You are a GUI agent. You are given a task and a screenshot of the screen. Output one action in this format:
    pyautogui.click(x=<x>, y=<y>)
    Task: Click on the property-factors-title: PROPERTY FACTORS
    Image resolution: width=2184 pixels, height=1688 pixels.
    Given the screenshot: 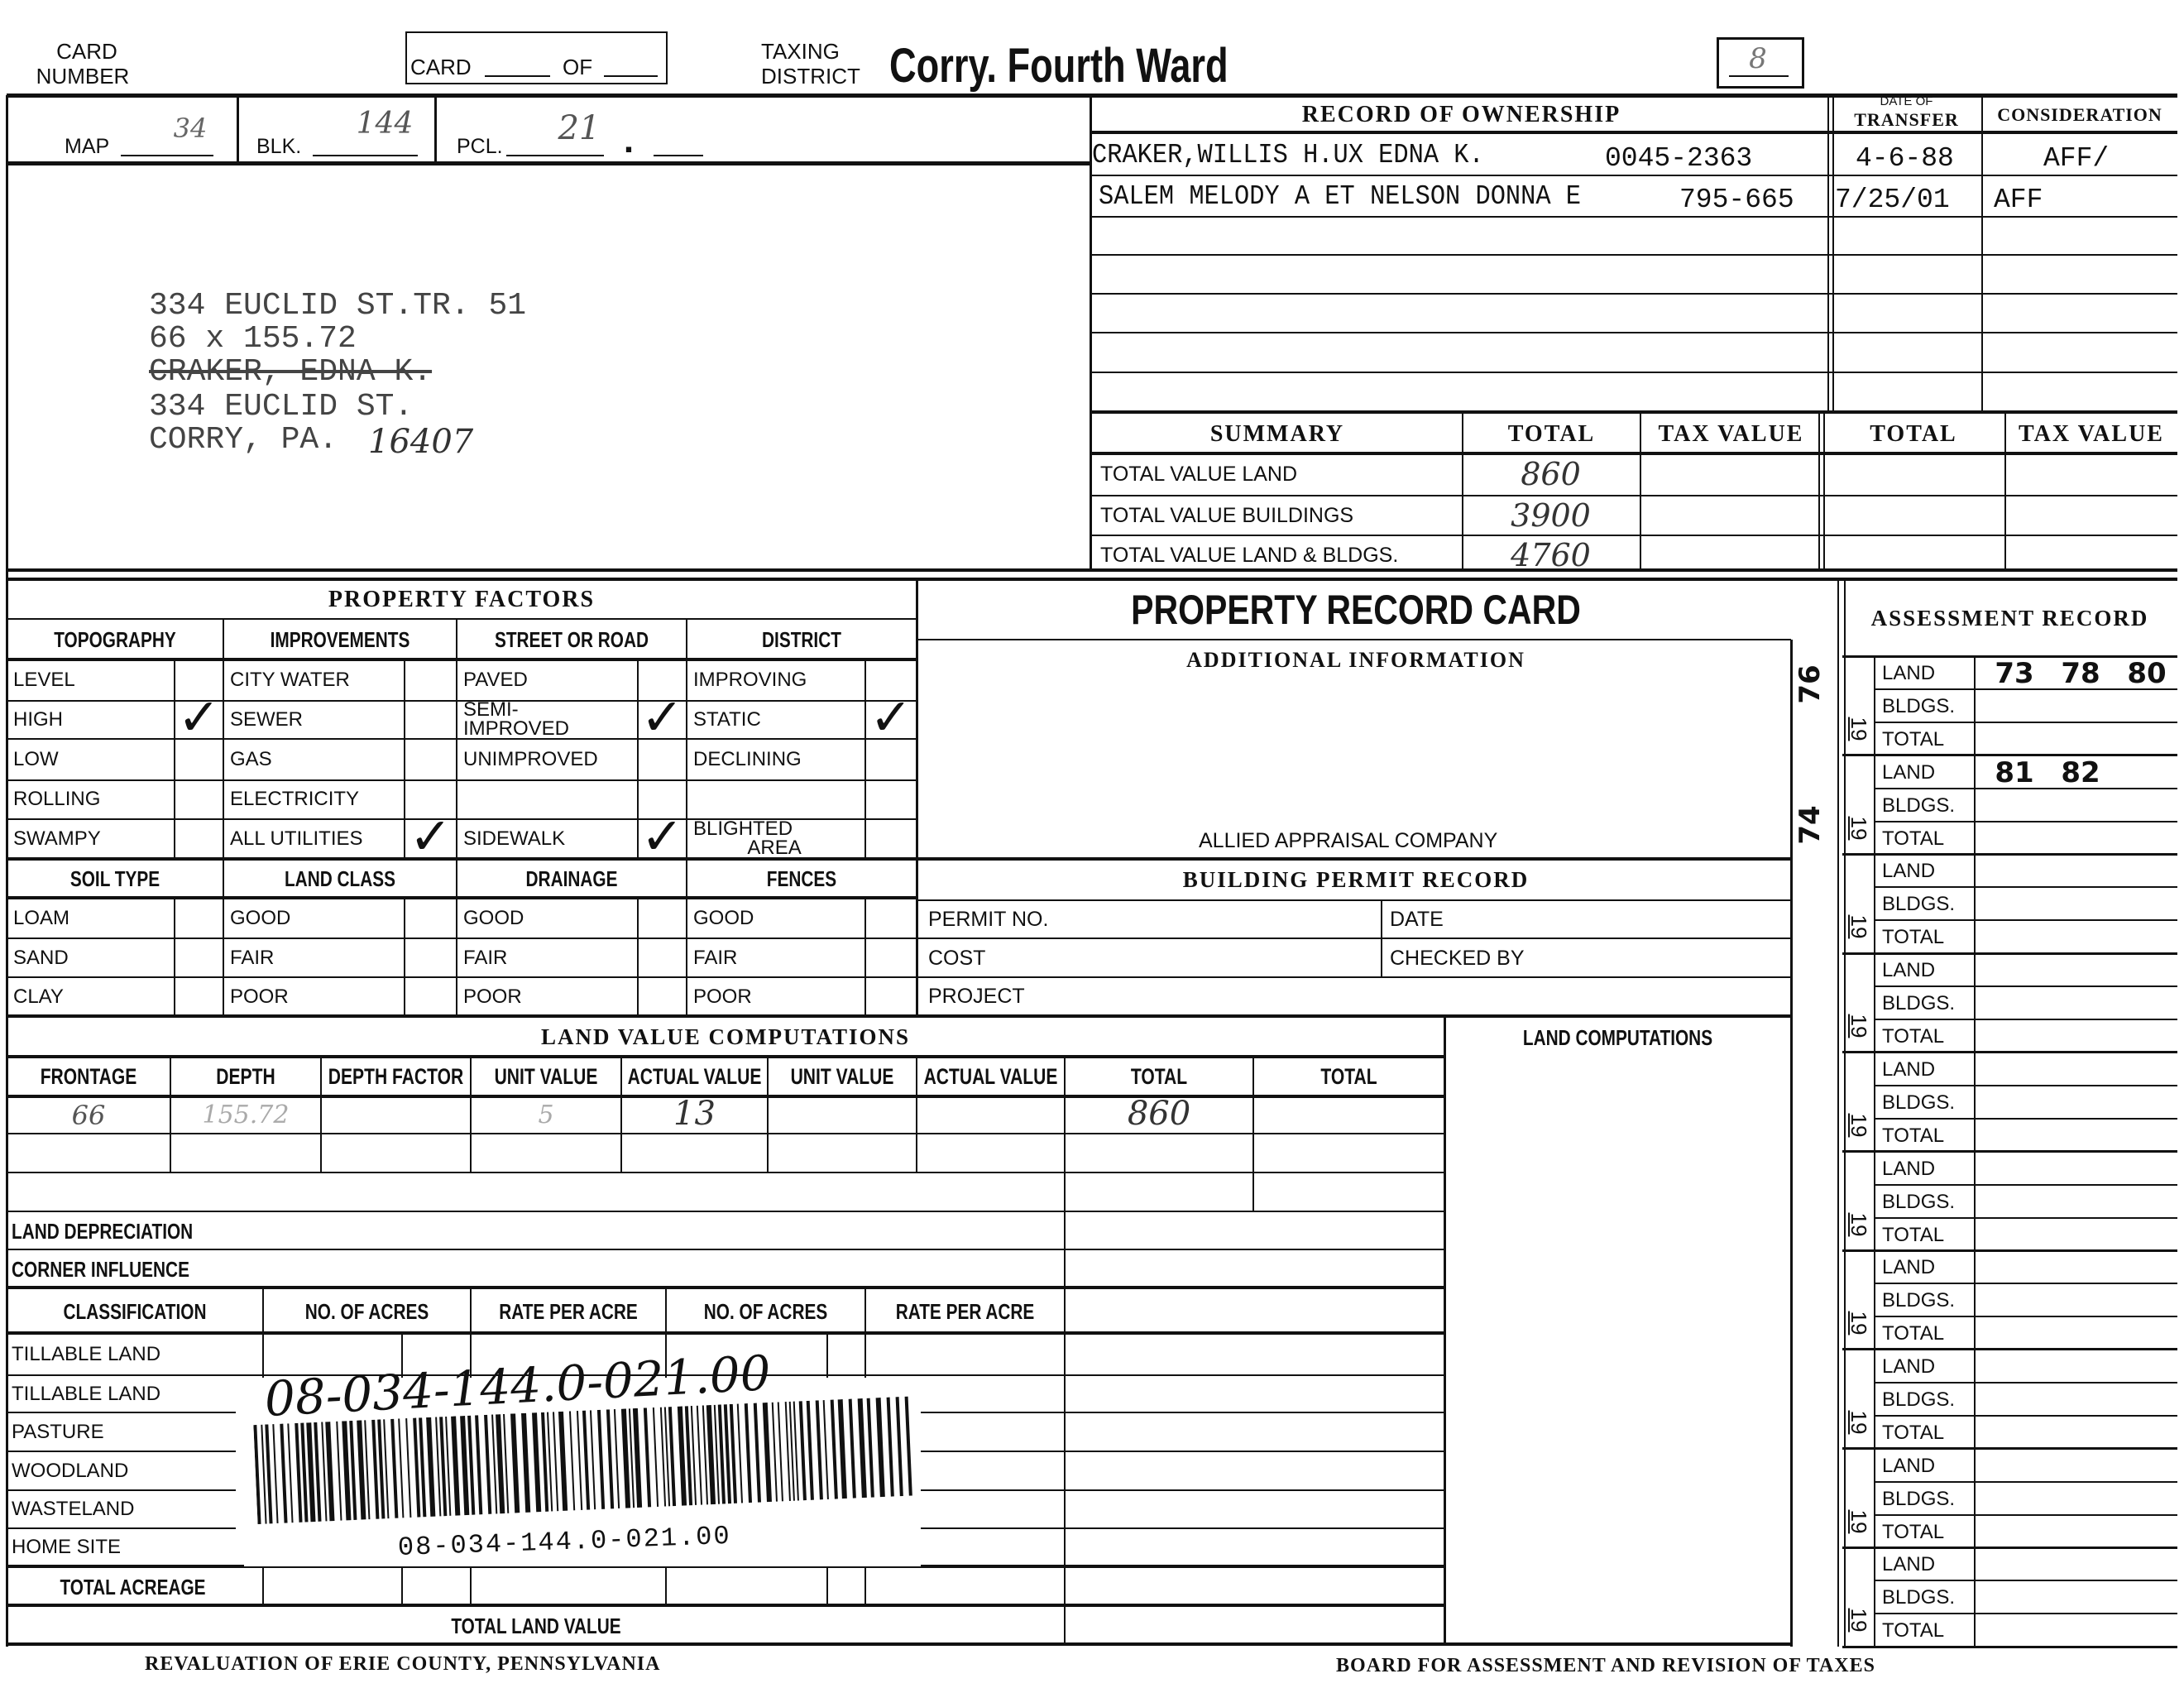 What is the action you would take?
    pyautogui.click(x=462, y=599)
    